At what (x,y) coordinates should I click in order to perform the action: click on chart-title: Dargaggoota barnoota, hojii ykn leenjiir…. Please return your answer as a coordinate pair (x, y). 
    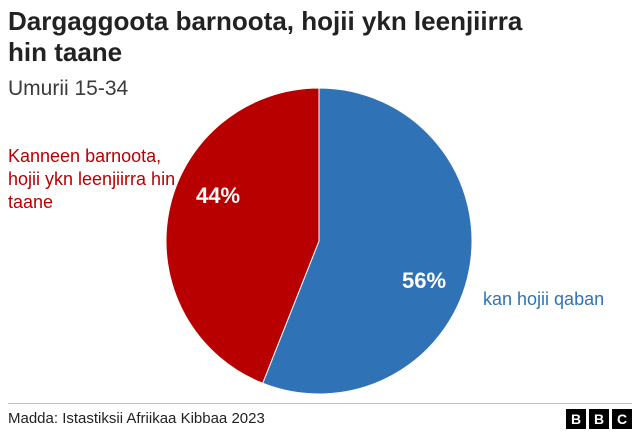
    Looking at the image, I should click on (265, 36).